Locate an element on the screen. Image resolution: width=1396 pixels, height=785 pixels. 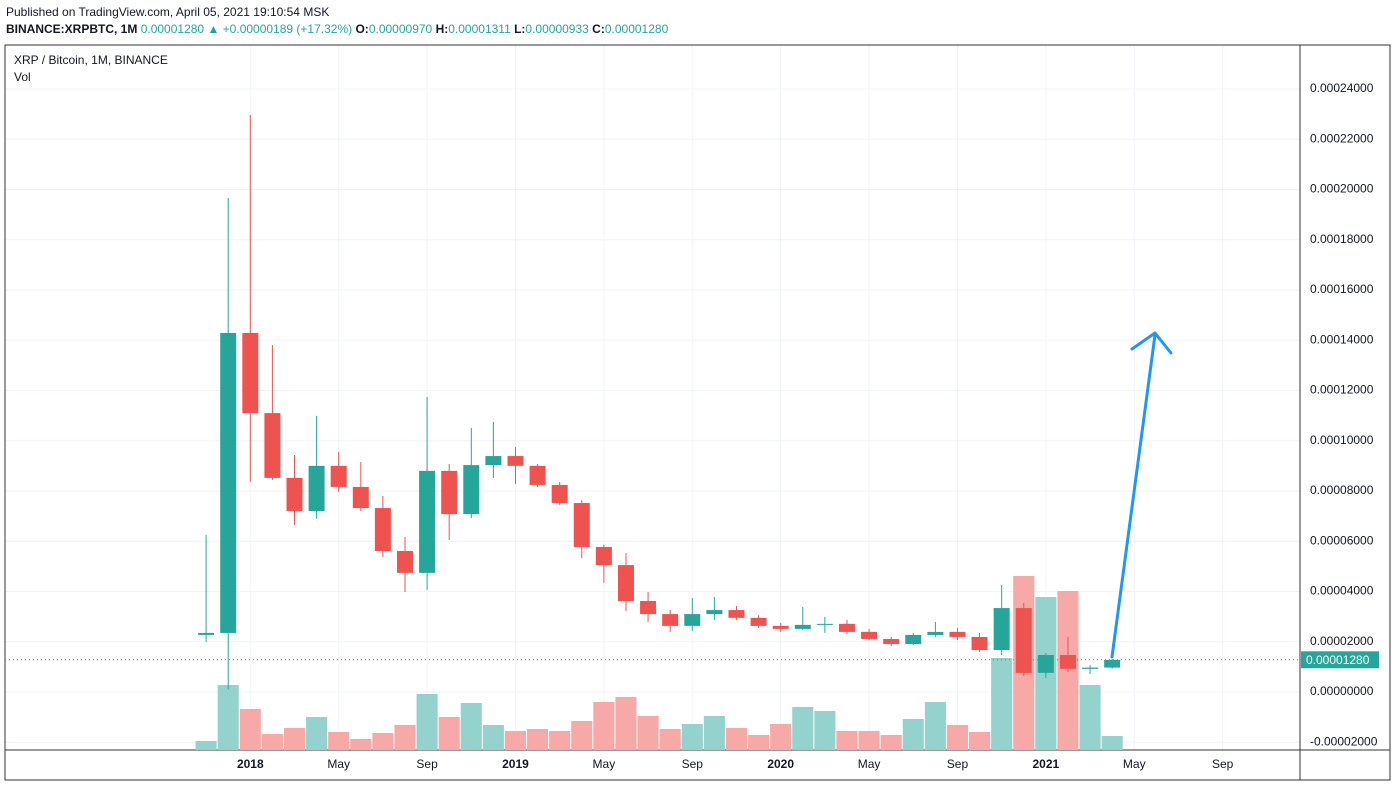
y-tick-label: 0.00002000 is located at coordinates (1342, 641).